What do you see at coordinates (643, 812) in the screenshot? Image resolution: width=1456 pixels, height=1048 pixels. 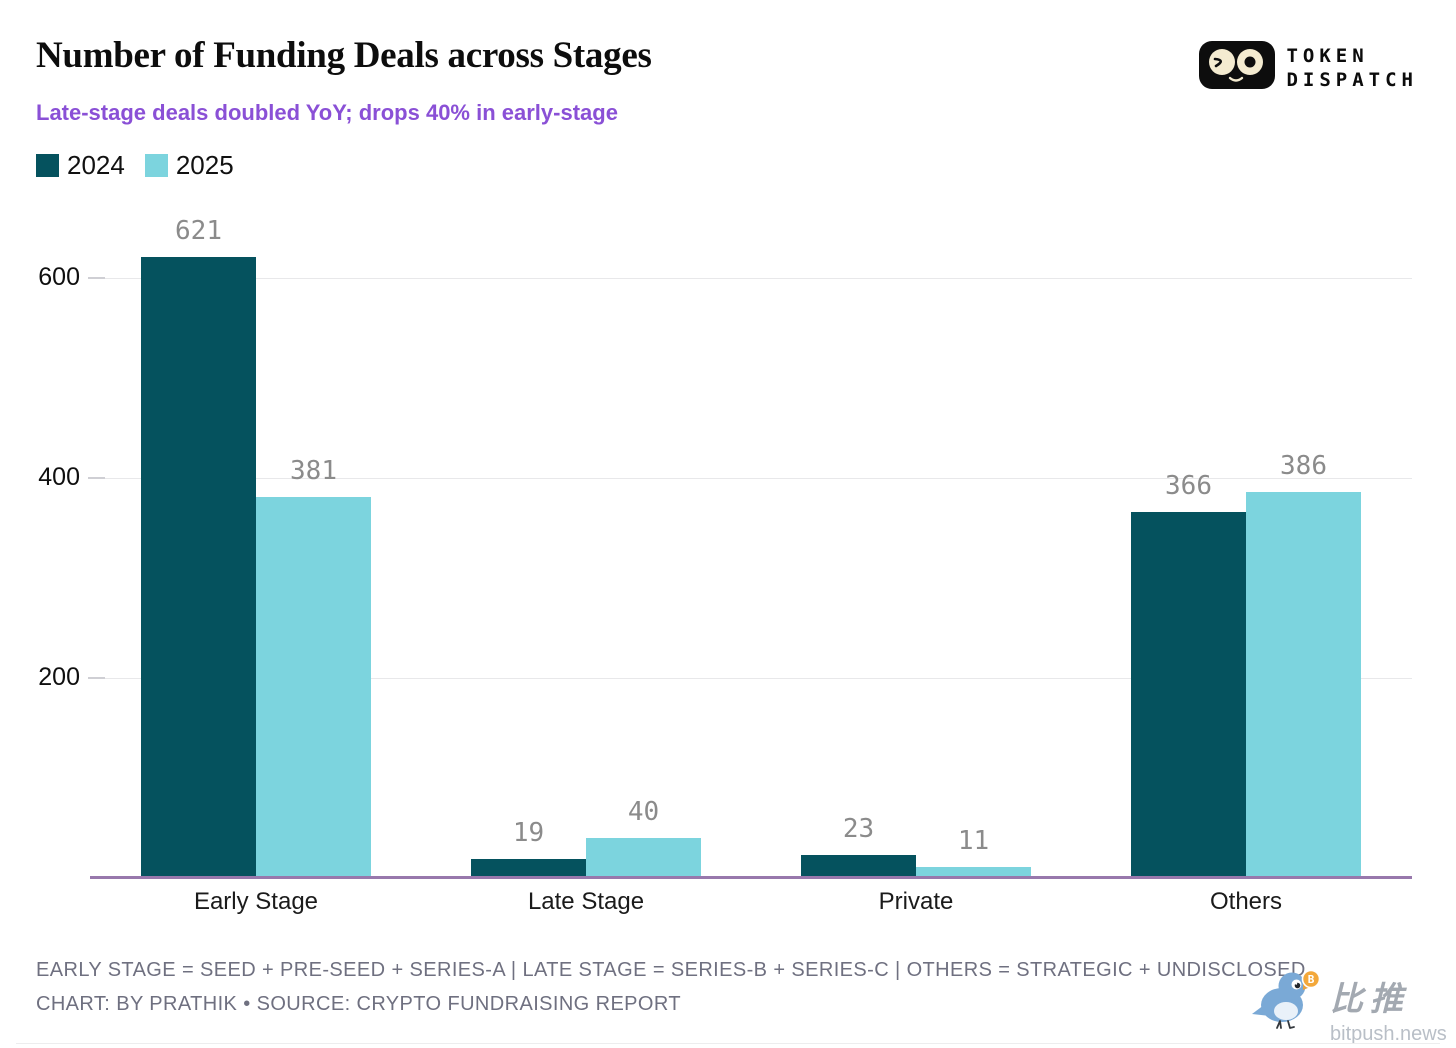 I see `value-label-2025-late-stage: 40` at bounding box center [643, 812].